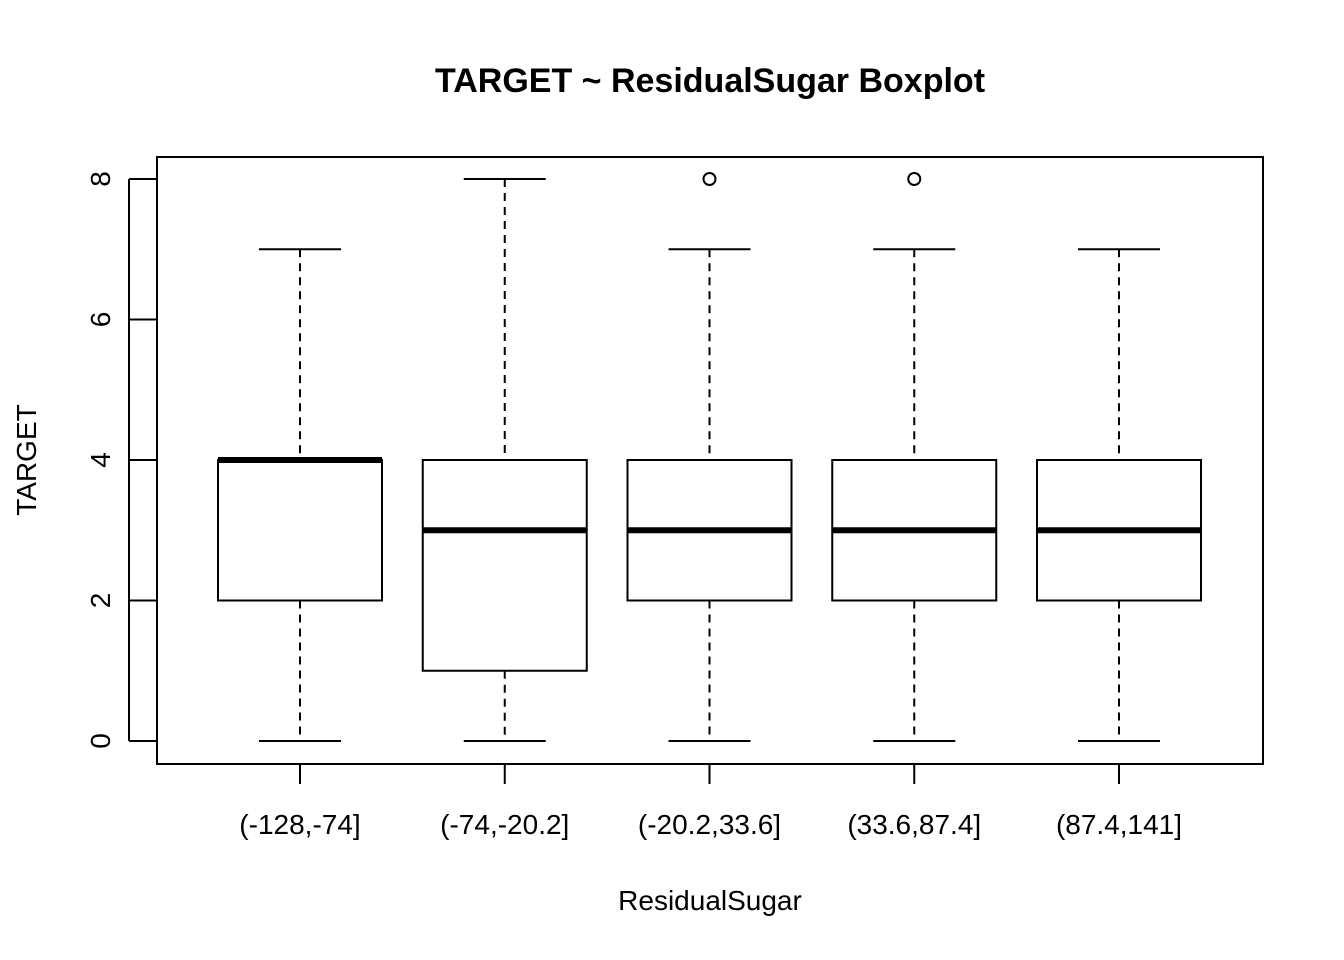 The height and width of the screenshot is (960, 1344). Describe the element at coordinates (914, 824) in the screenshot. I see `x-tick-label: (33.6,87.4]` at that location.